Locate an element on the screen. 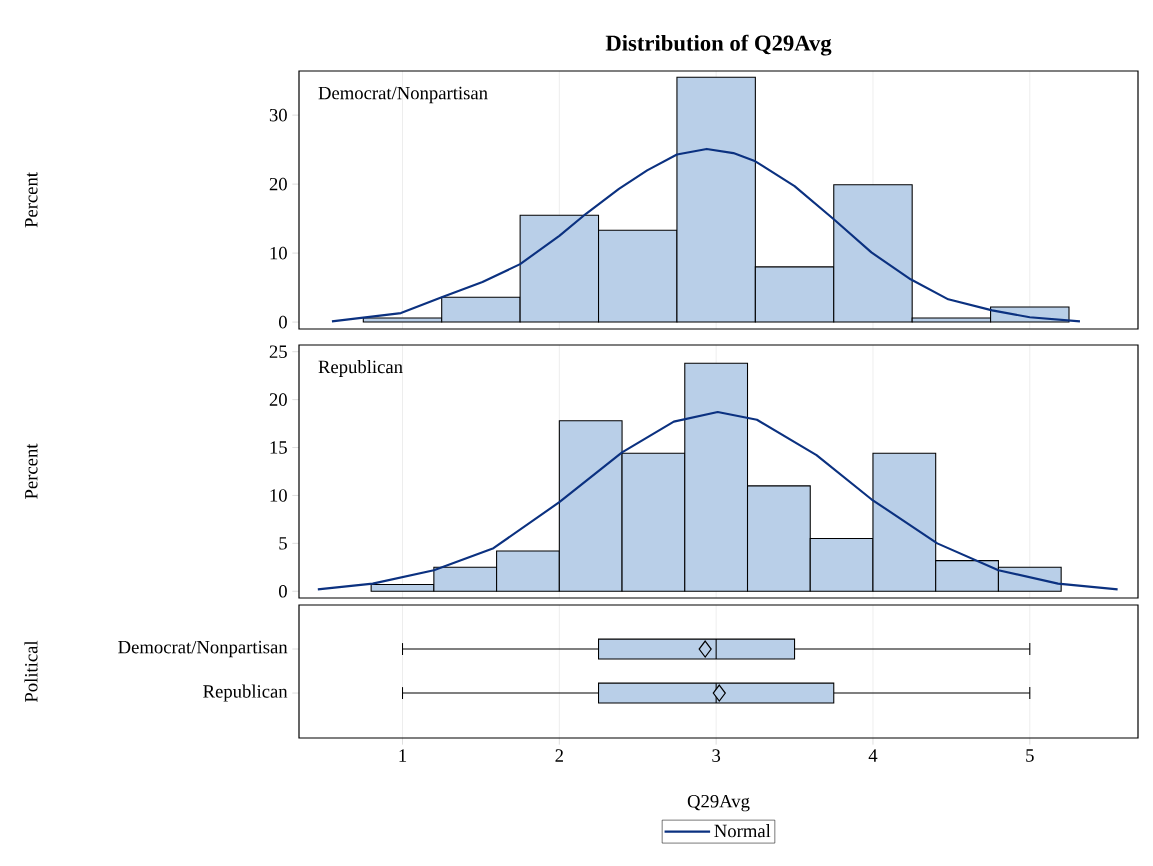 This screenshot has width=1153, height=866. annotation: Democrat/Nonpartisan is located at coordinates (403, 95).